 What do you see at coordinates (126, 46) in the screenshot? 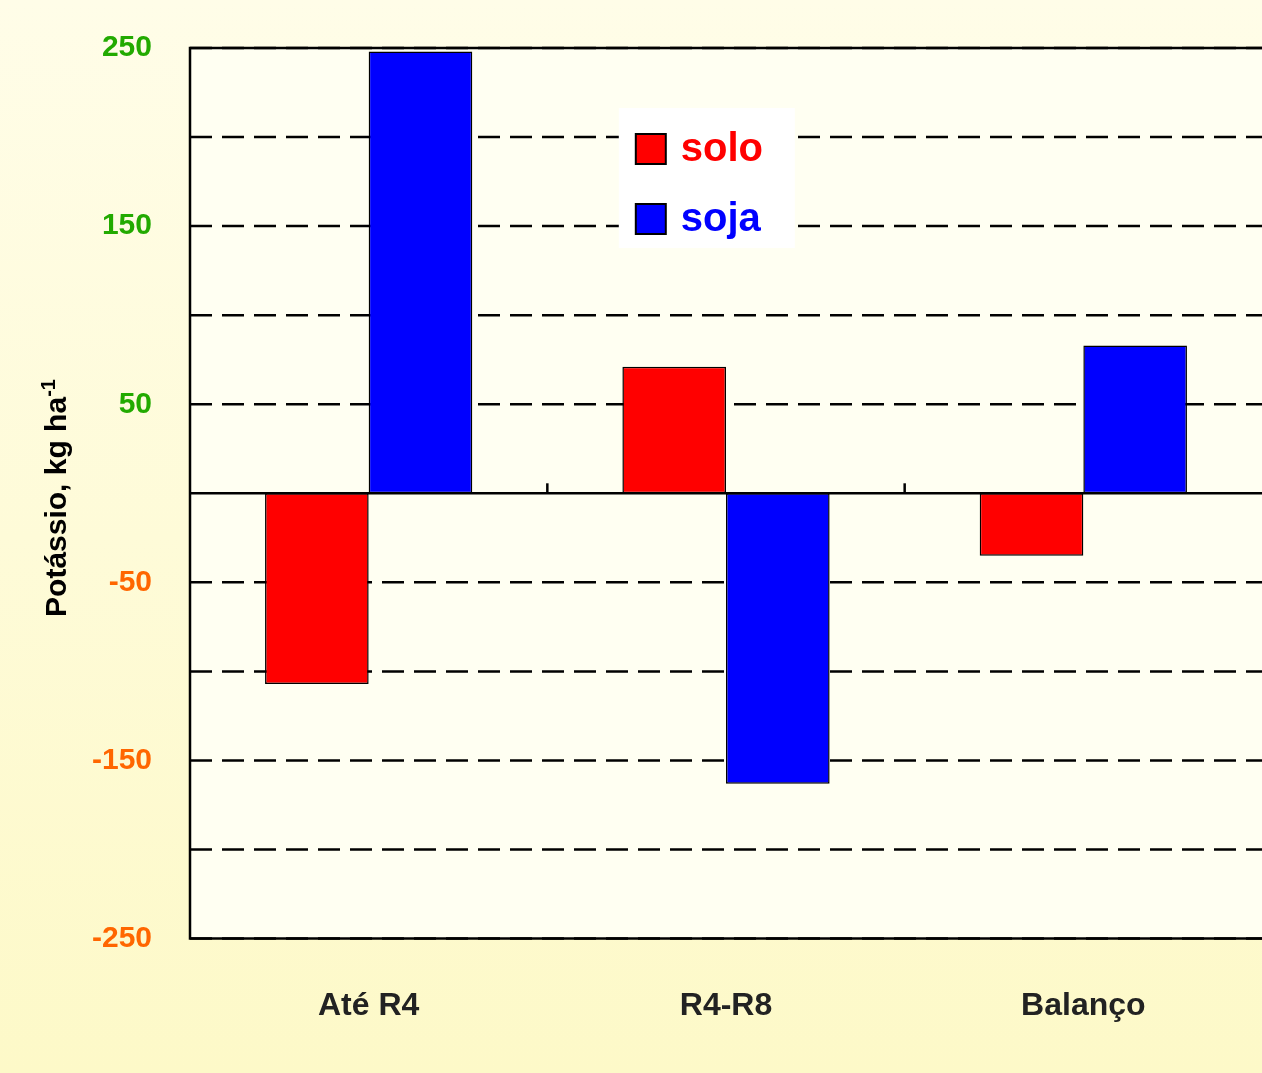
I see `y-tick-label: 250` at bounding box center [126, 46].